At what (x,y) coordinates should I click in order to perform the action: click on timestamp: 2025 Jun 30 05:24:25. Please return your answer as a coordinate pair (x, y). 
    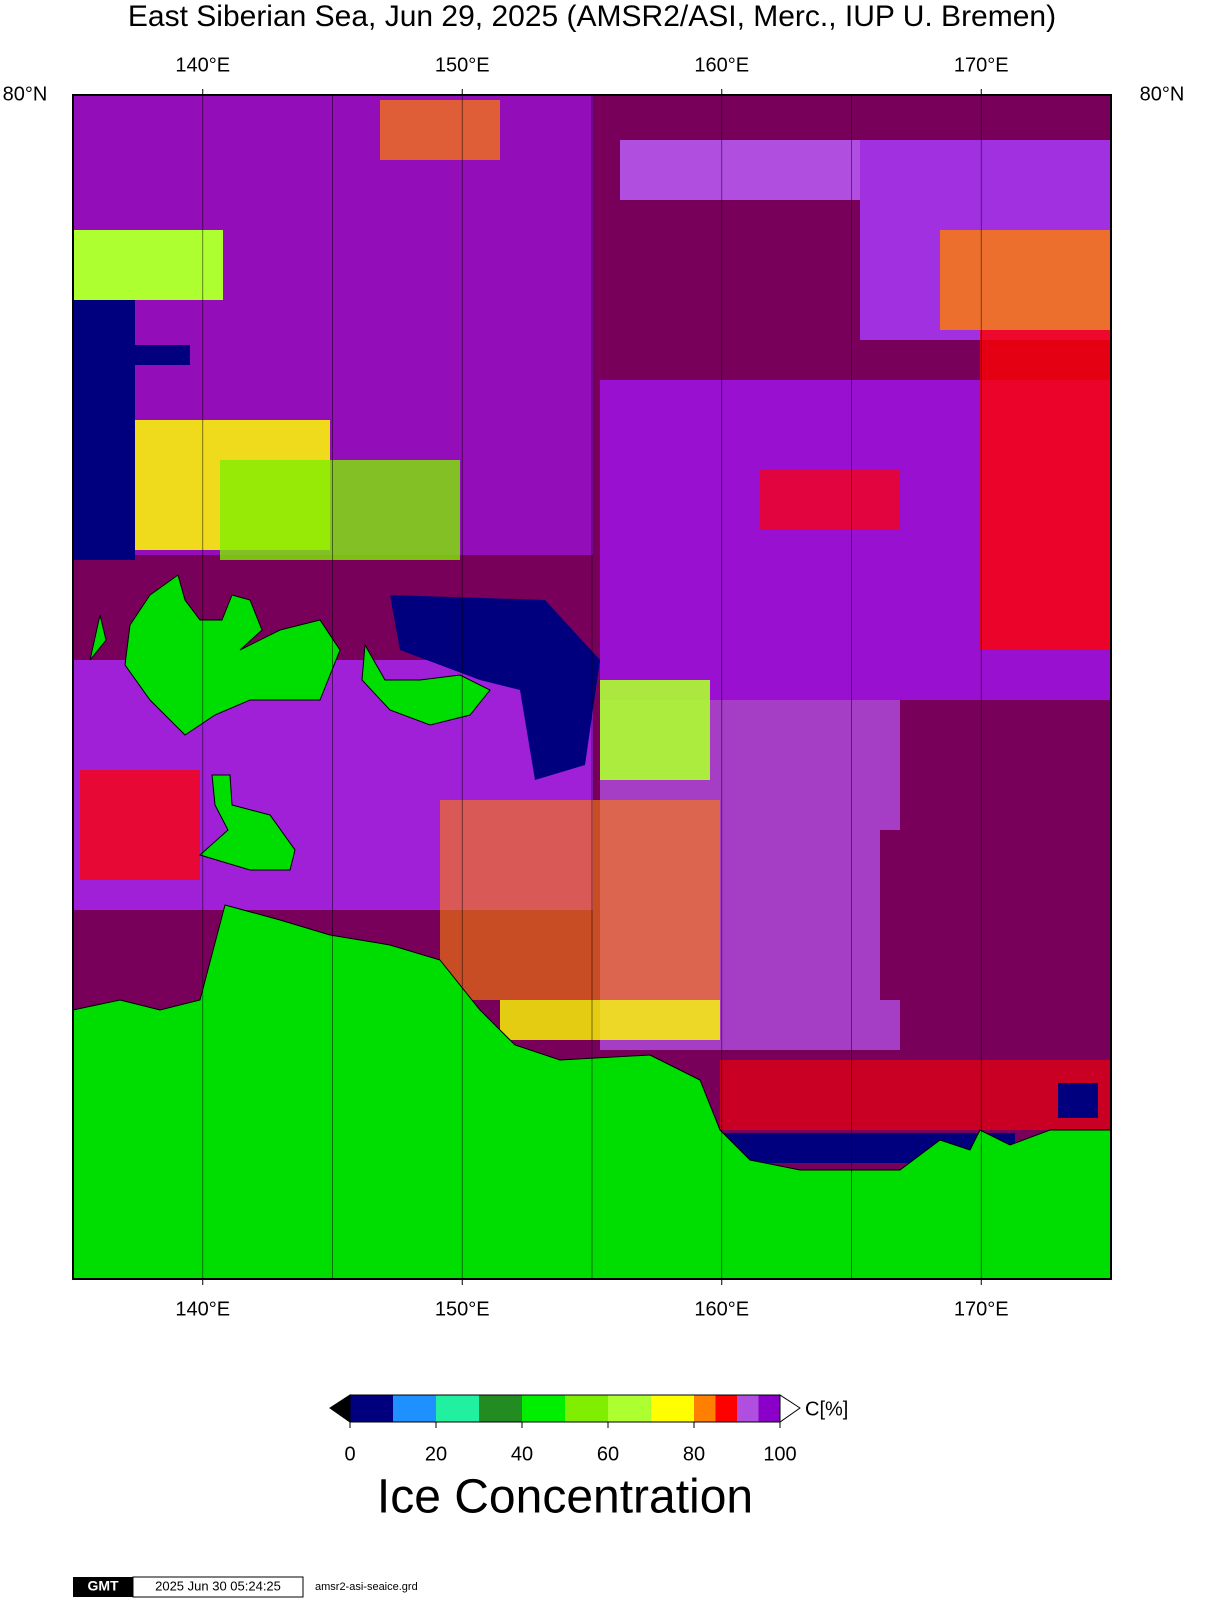
    Looking at the image, I should click on (218, 1585).